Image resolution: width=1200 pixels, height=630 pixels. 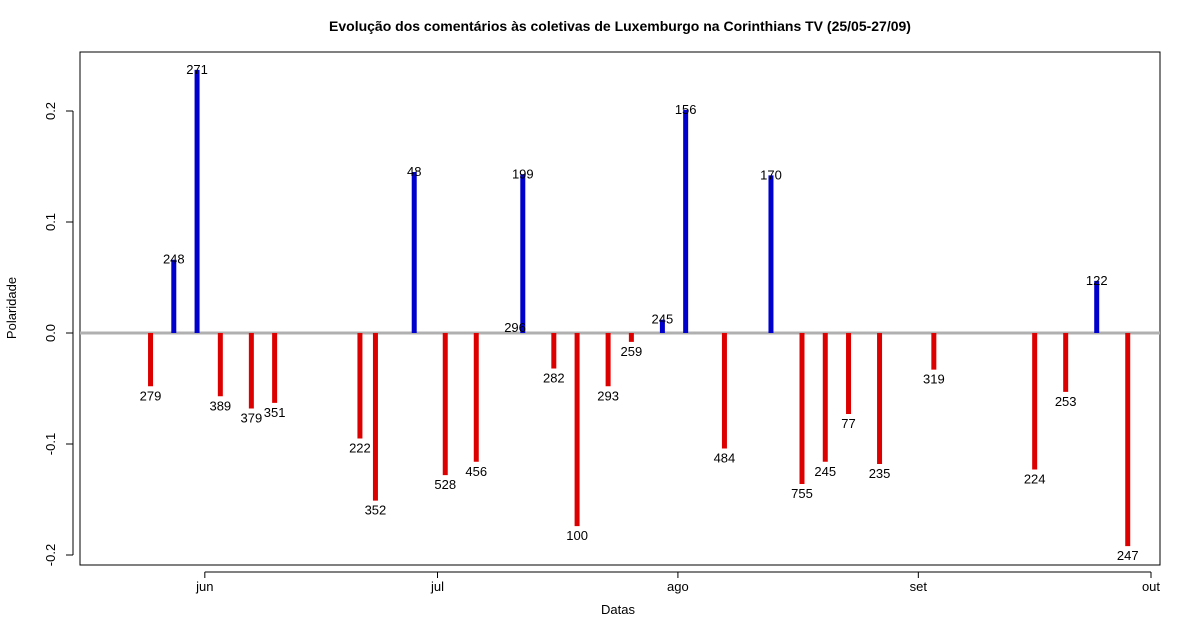 I want to click on bar-label-2: 271, so click(x=197, y=69).